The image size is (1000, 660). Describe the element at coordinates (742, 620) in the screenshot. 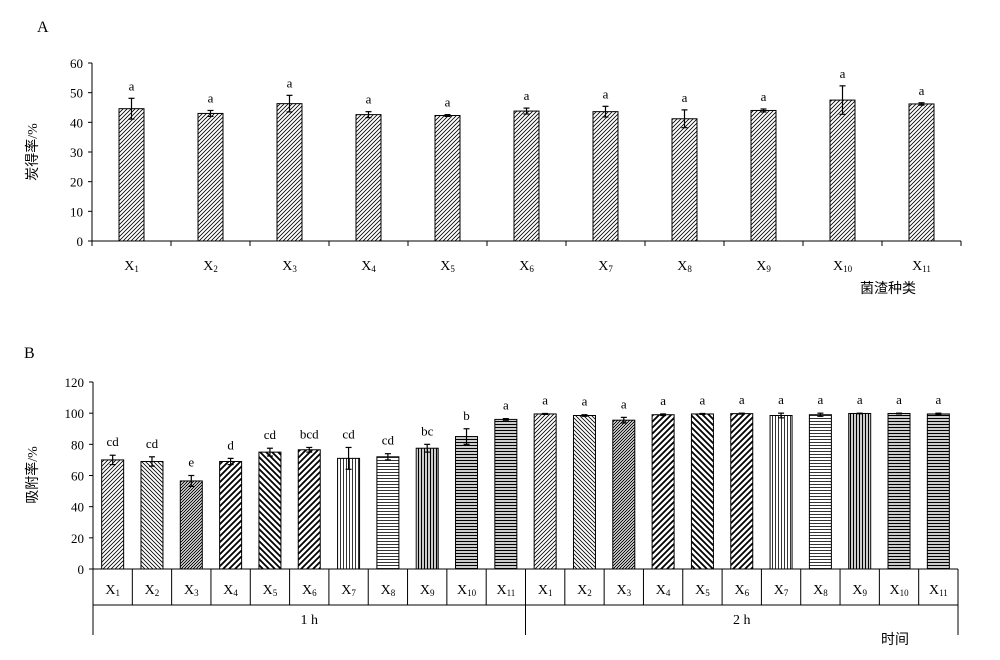

I see `group-label: 2 h` at that location.